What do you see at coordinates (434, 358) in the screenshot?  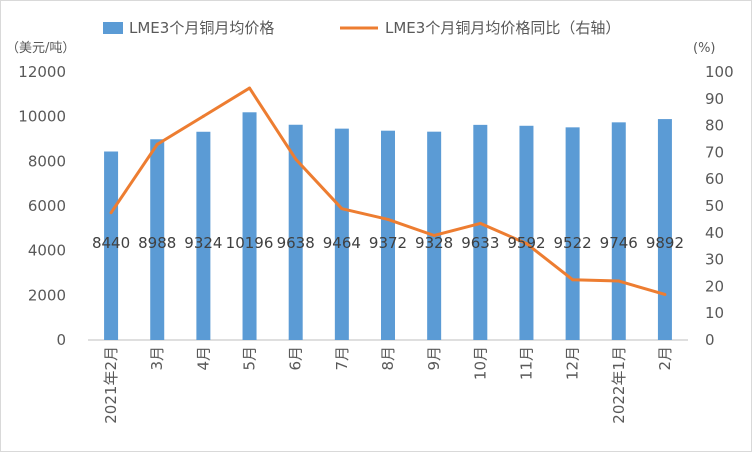 I see `x-tick-label: 9月` at bounding box center [434, 358].